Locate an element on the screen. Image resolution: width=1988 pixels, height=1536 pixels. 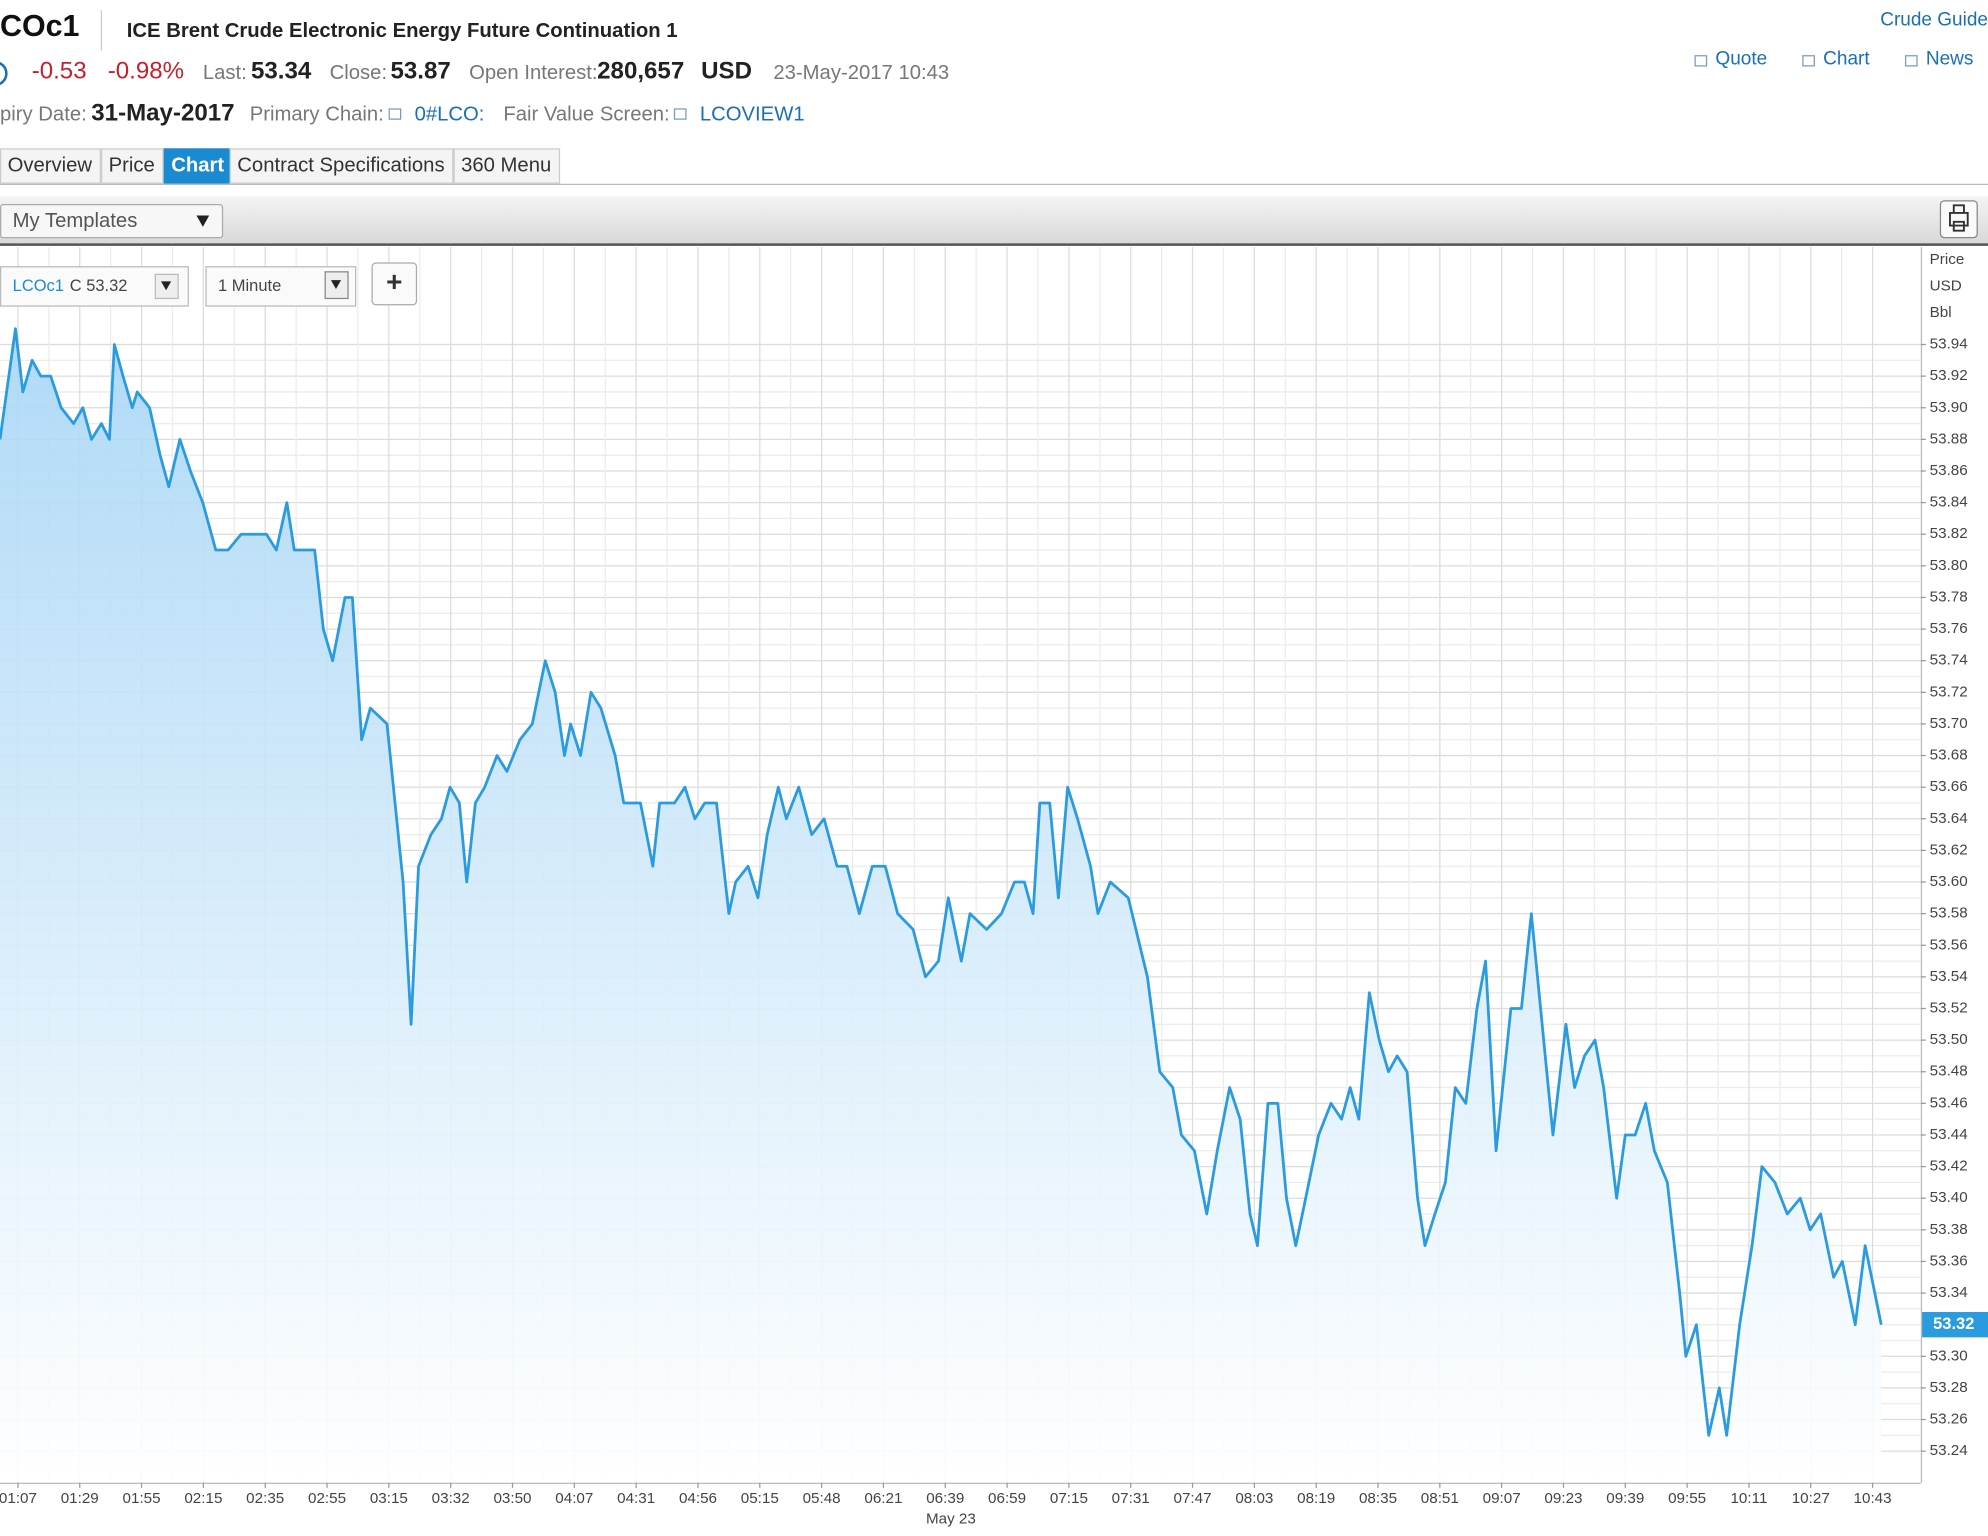
fv-label: Fair Value Screen: is located at coordinates (586, 115).